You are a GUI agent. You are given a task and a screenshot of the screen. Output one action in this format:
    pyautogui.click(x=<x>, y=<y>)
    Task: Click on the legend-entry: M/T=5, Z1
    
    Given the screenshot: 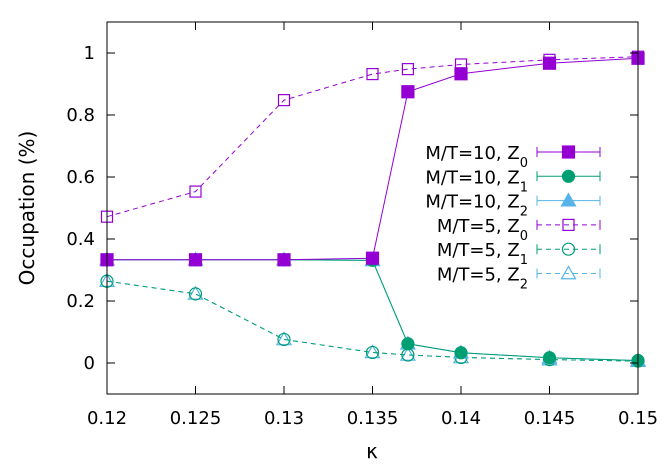 What is the action you would take?
    pyautogui.click(x=519, y=254)
    